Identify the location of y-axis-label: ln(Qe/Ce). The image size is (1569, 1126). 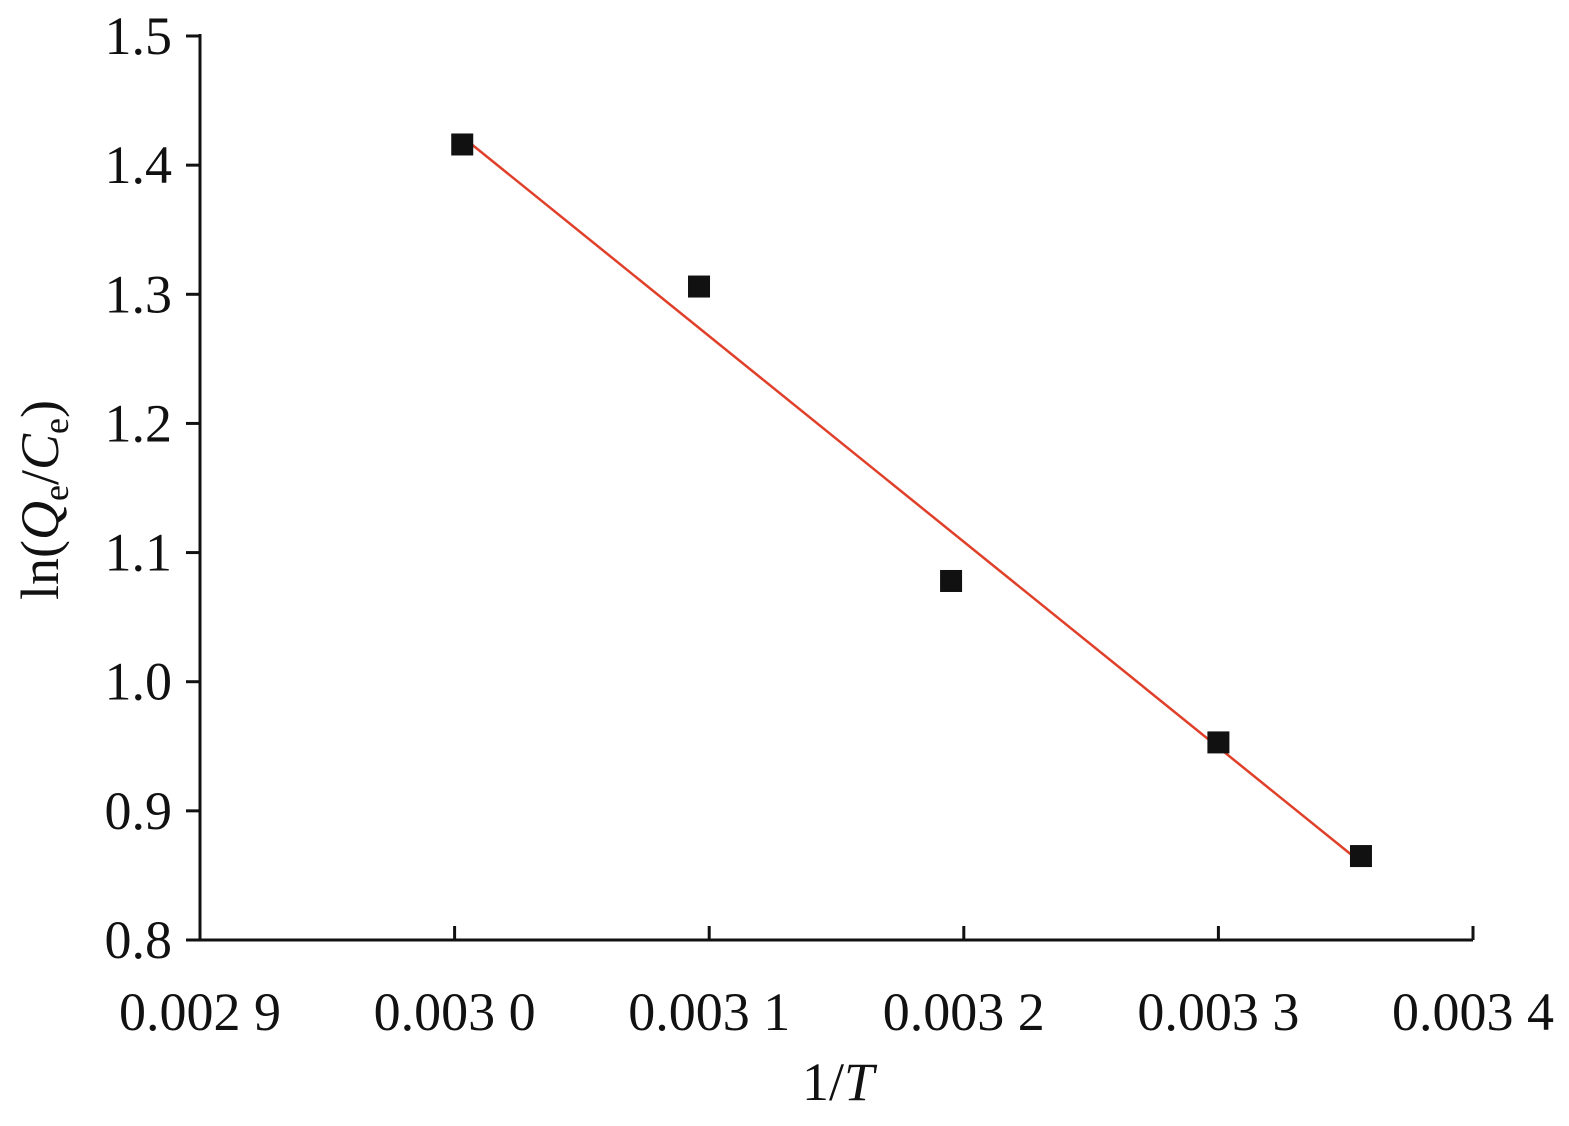
(43, 500).